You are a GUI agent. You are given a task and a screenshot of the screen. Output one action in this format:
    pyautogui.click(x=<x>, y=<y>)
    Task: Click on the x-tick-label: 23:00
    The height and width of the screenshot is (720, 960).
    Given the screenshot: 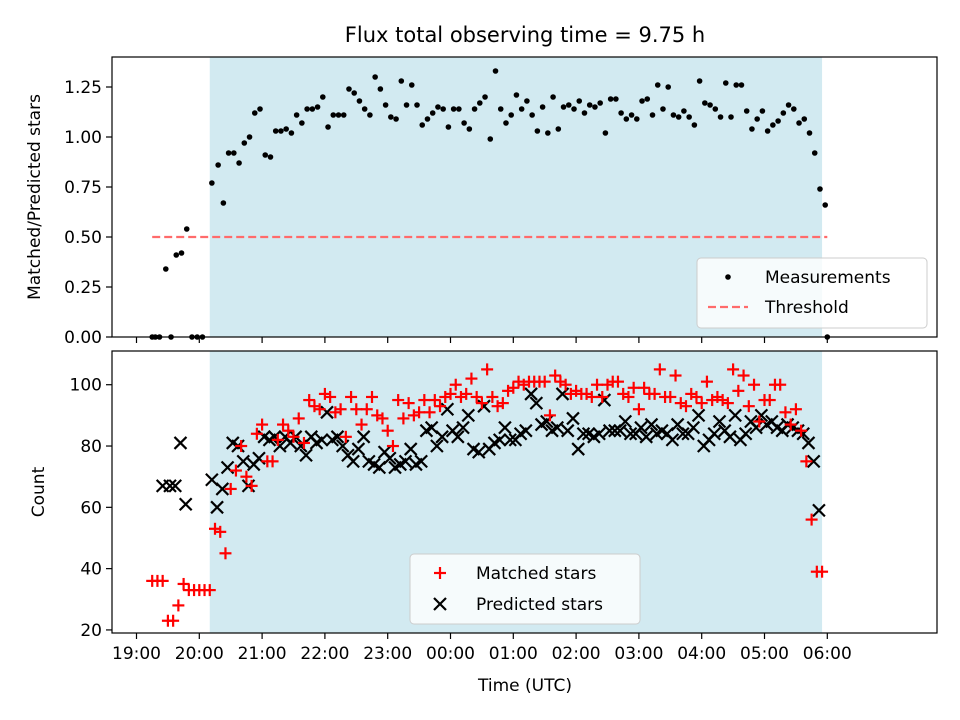 What is the action you would take?
    pyautogui.click(x=387, y=654)
    